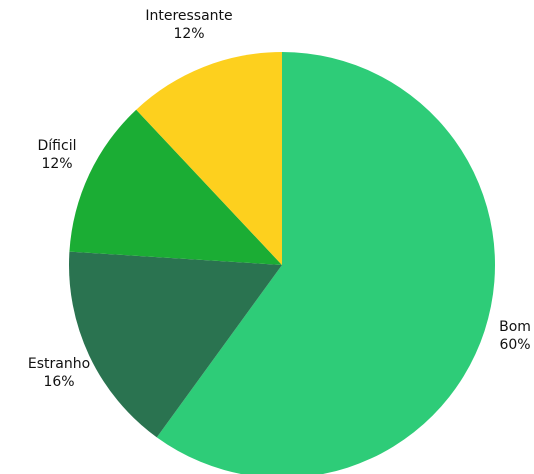 This screenshot has width=534, height=474. Describe the element at coordinates (59, 364) in the screenshot. I see `slice-category-label: Estranho` at that location.